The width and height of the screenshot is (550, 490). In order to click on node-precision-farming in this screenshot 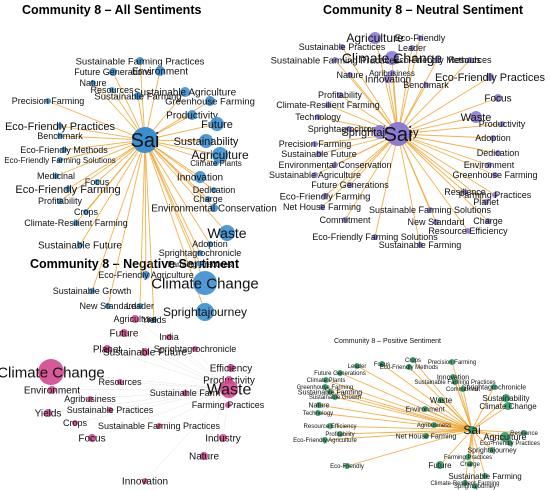, I will do `click(48, 101)`.